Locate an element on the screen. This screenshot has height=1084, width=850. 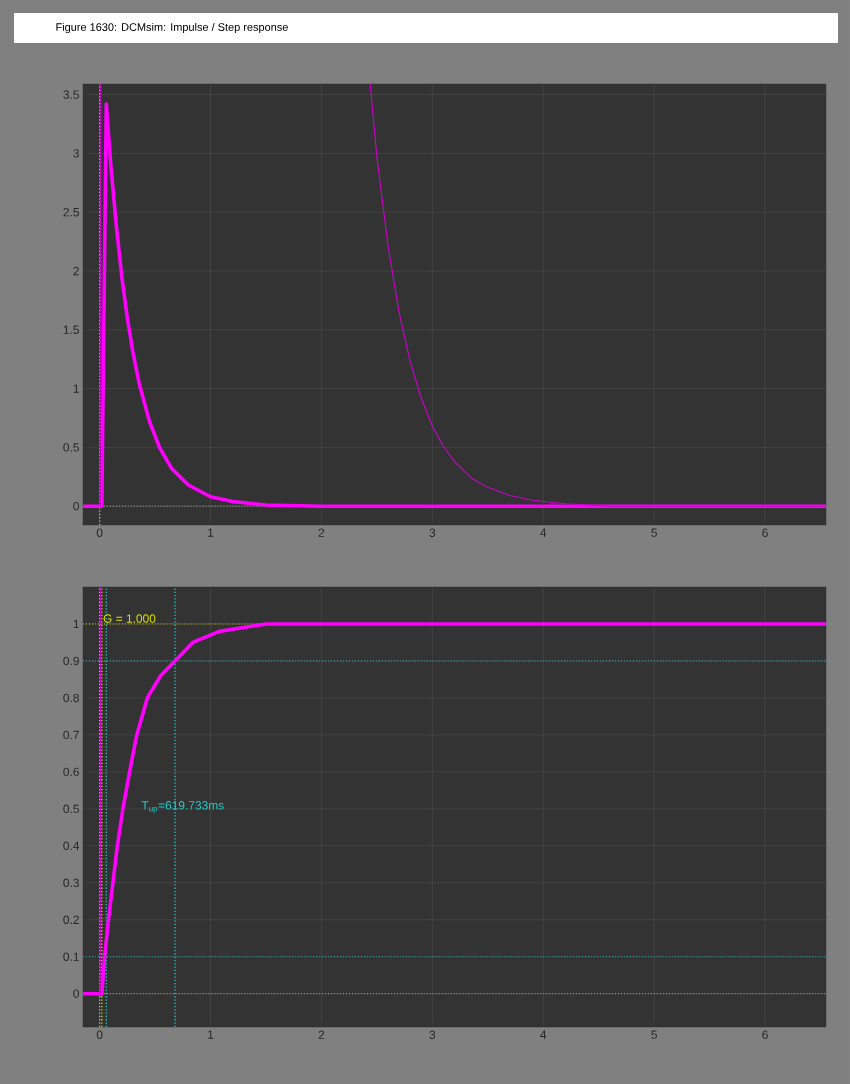
y-tick-label: 3.5 is located at coordinates (71, 94).